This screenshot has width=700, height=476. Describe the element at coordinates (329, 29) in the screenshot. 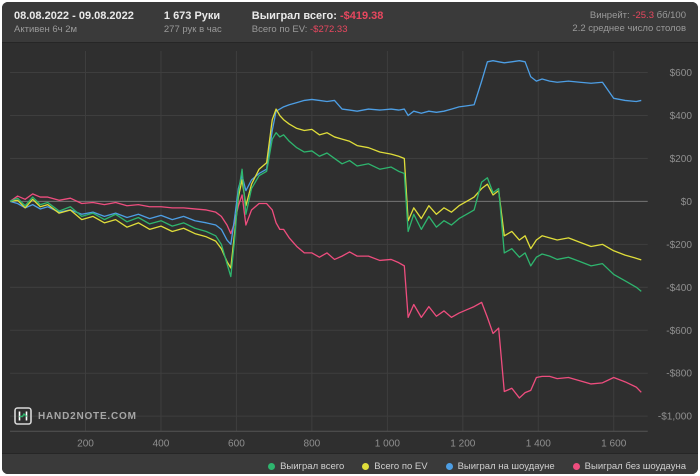

I see `ev-total-value: -$272.33` at that location.